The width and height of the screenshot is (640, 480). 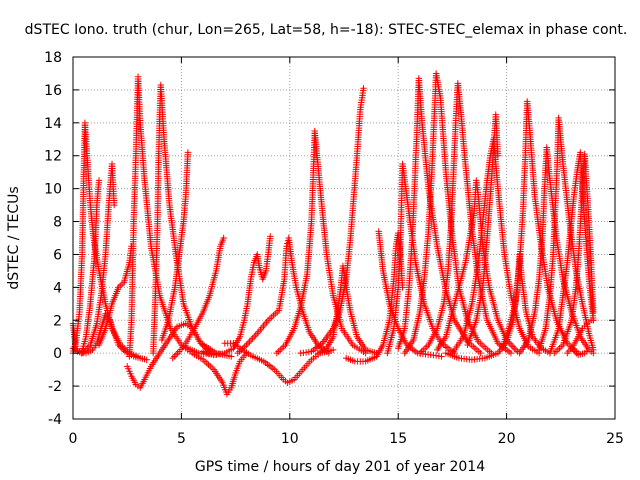 What do you see at coordinates (57, 321) in the screenshot?
I see `y-tick-label: 2` at bounding box center [57, 321].